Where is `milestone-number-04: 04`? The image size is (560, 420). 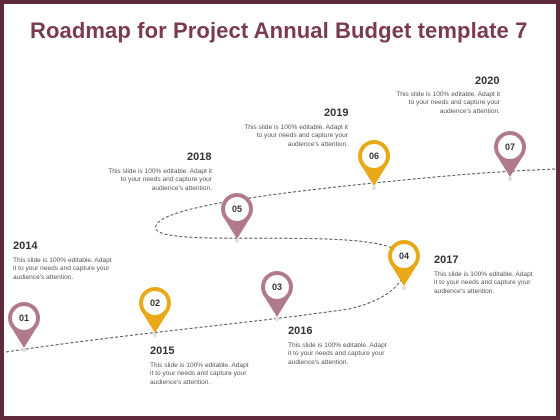 milestone-number-04: 04 is located at coordinates (404, 256).